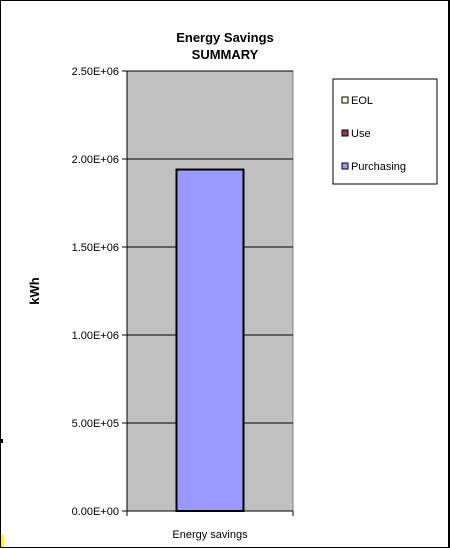 This screenshot has width=450, height=549. What do you see at coordinates (378, 167) in the screenshot?
I see `legend-label-purchasing: Purchasing` at bounding box center [378, 167].